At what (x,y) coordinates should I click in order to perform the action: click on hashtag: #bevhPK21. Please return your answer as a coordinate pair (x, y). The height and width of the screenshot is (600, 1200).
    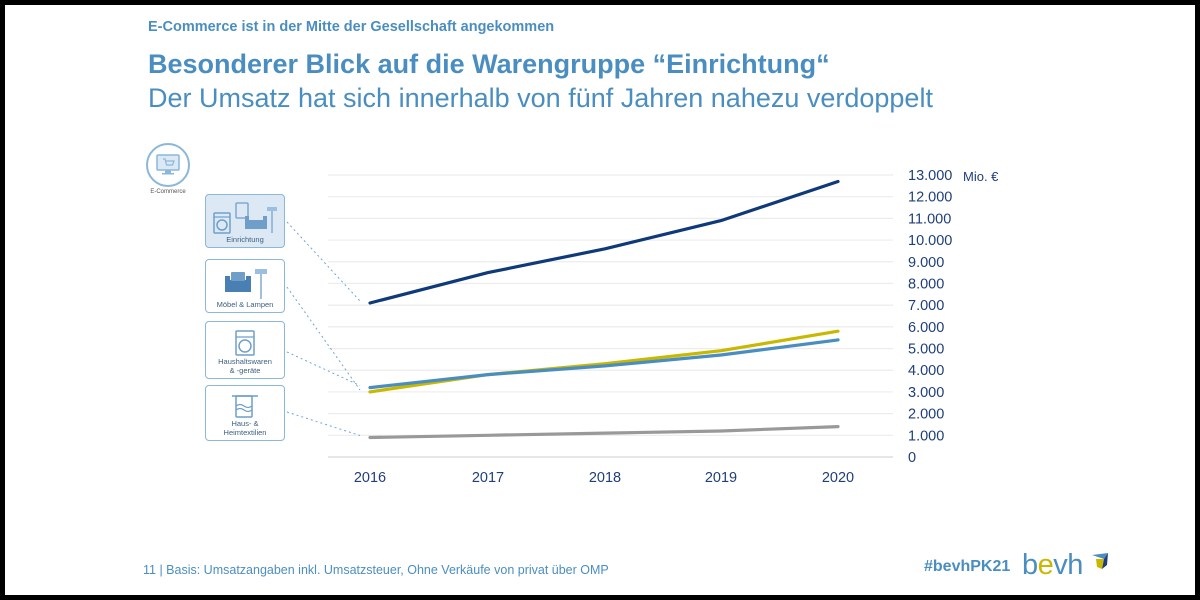
    Looking at the image, I should click on (967, 566).